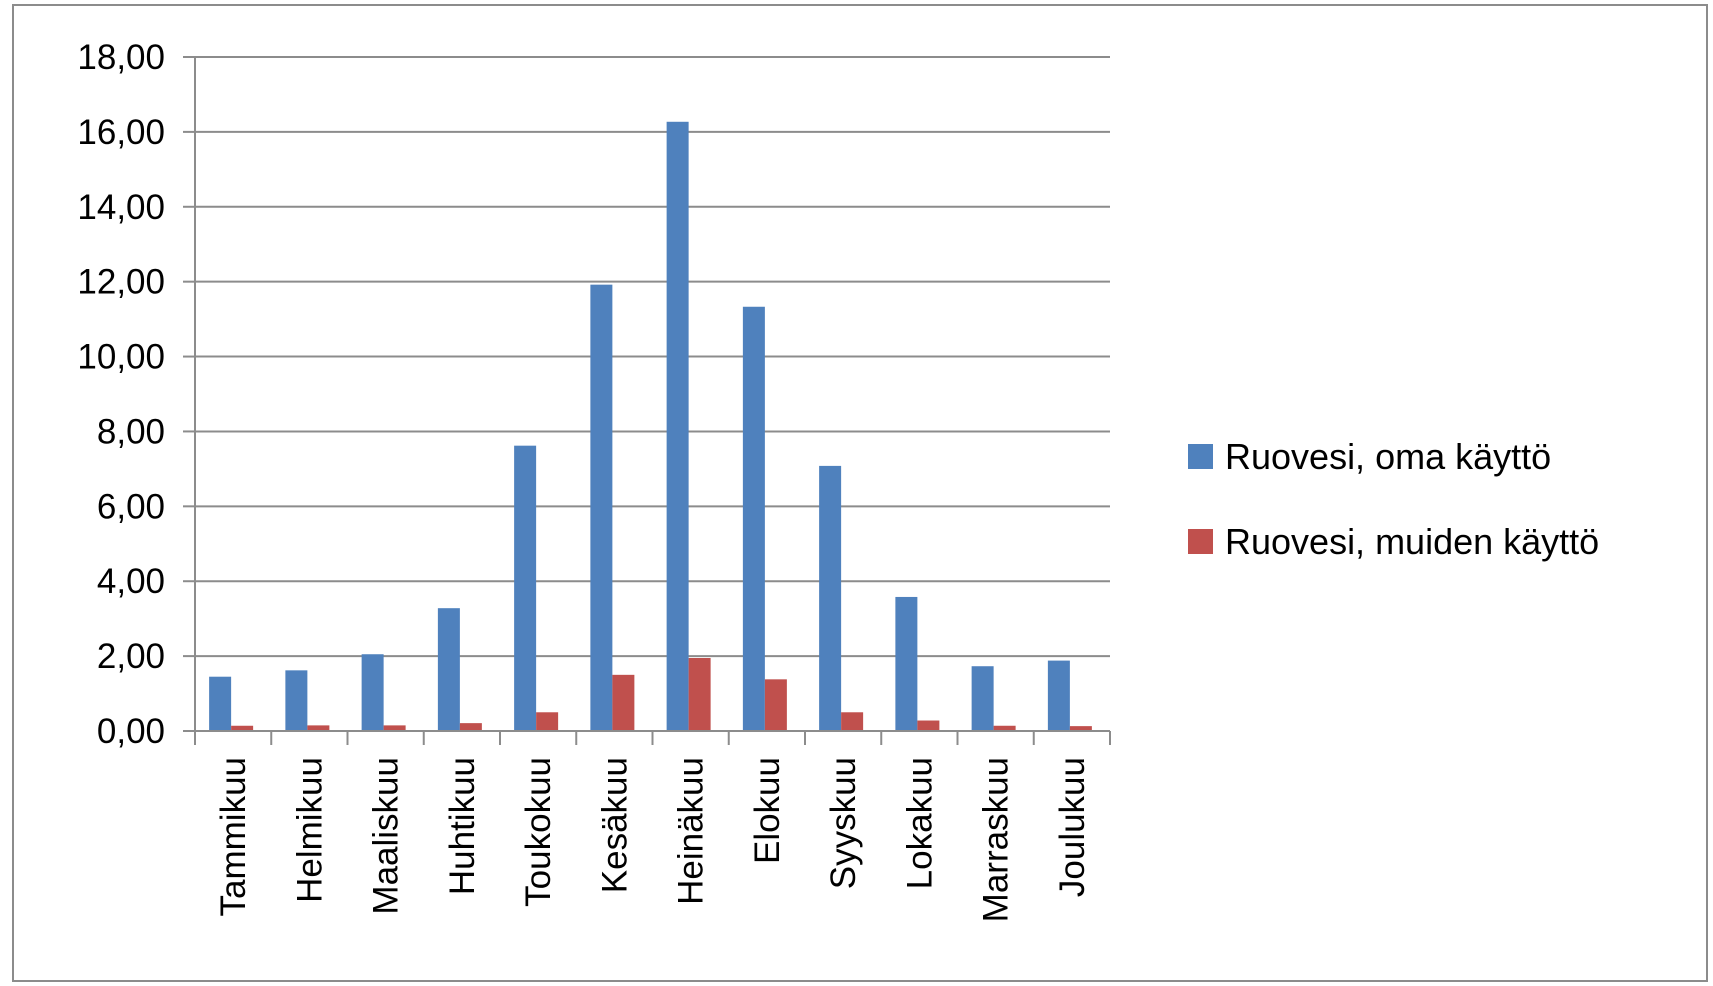  I want to click on legend-label: Ruovesi, oma käyttö, so click(1388, 456).